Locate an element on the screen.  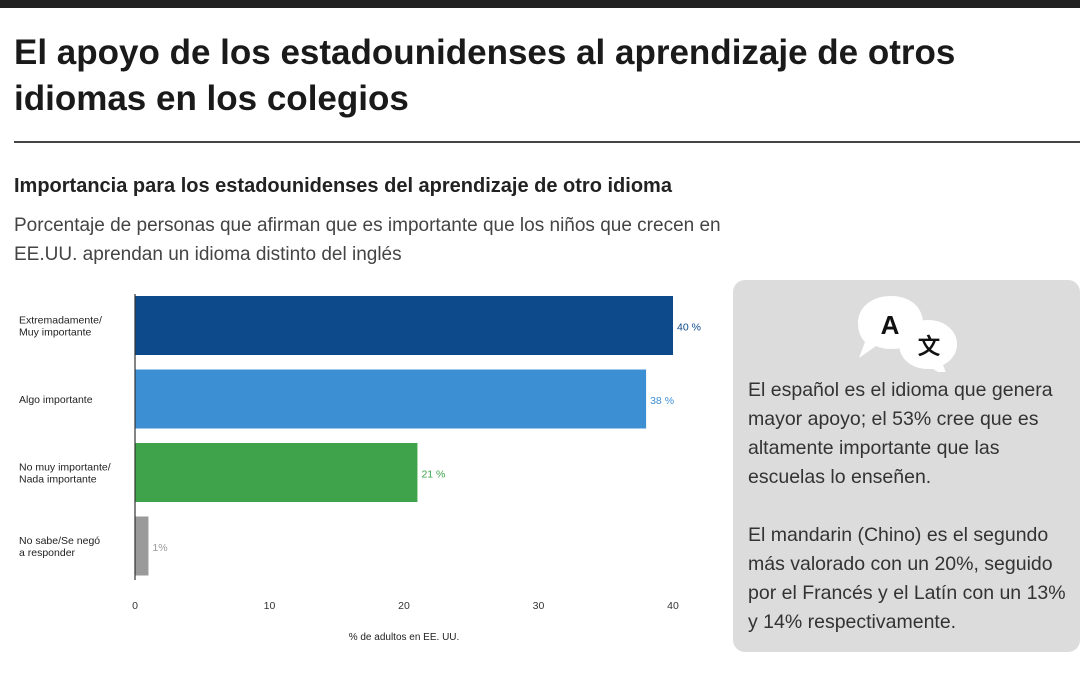
data-label: 21 % is located at coordinates (433, 475).